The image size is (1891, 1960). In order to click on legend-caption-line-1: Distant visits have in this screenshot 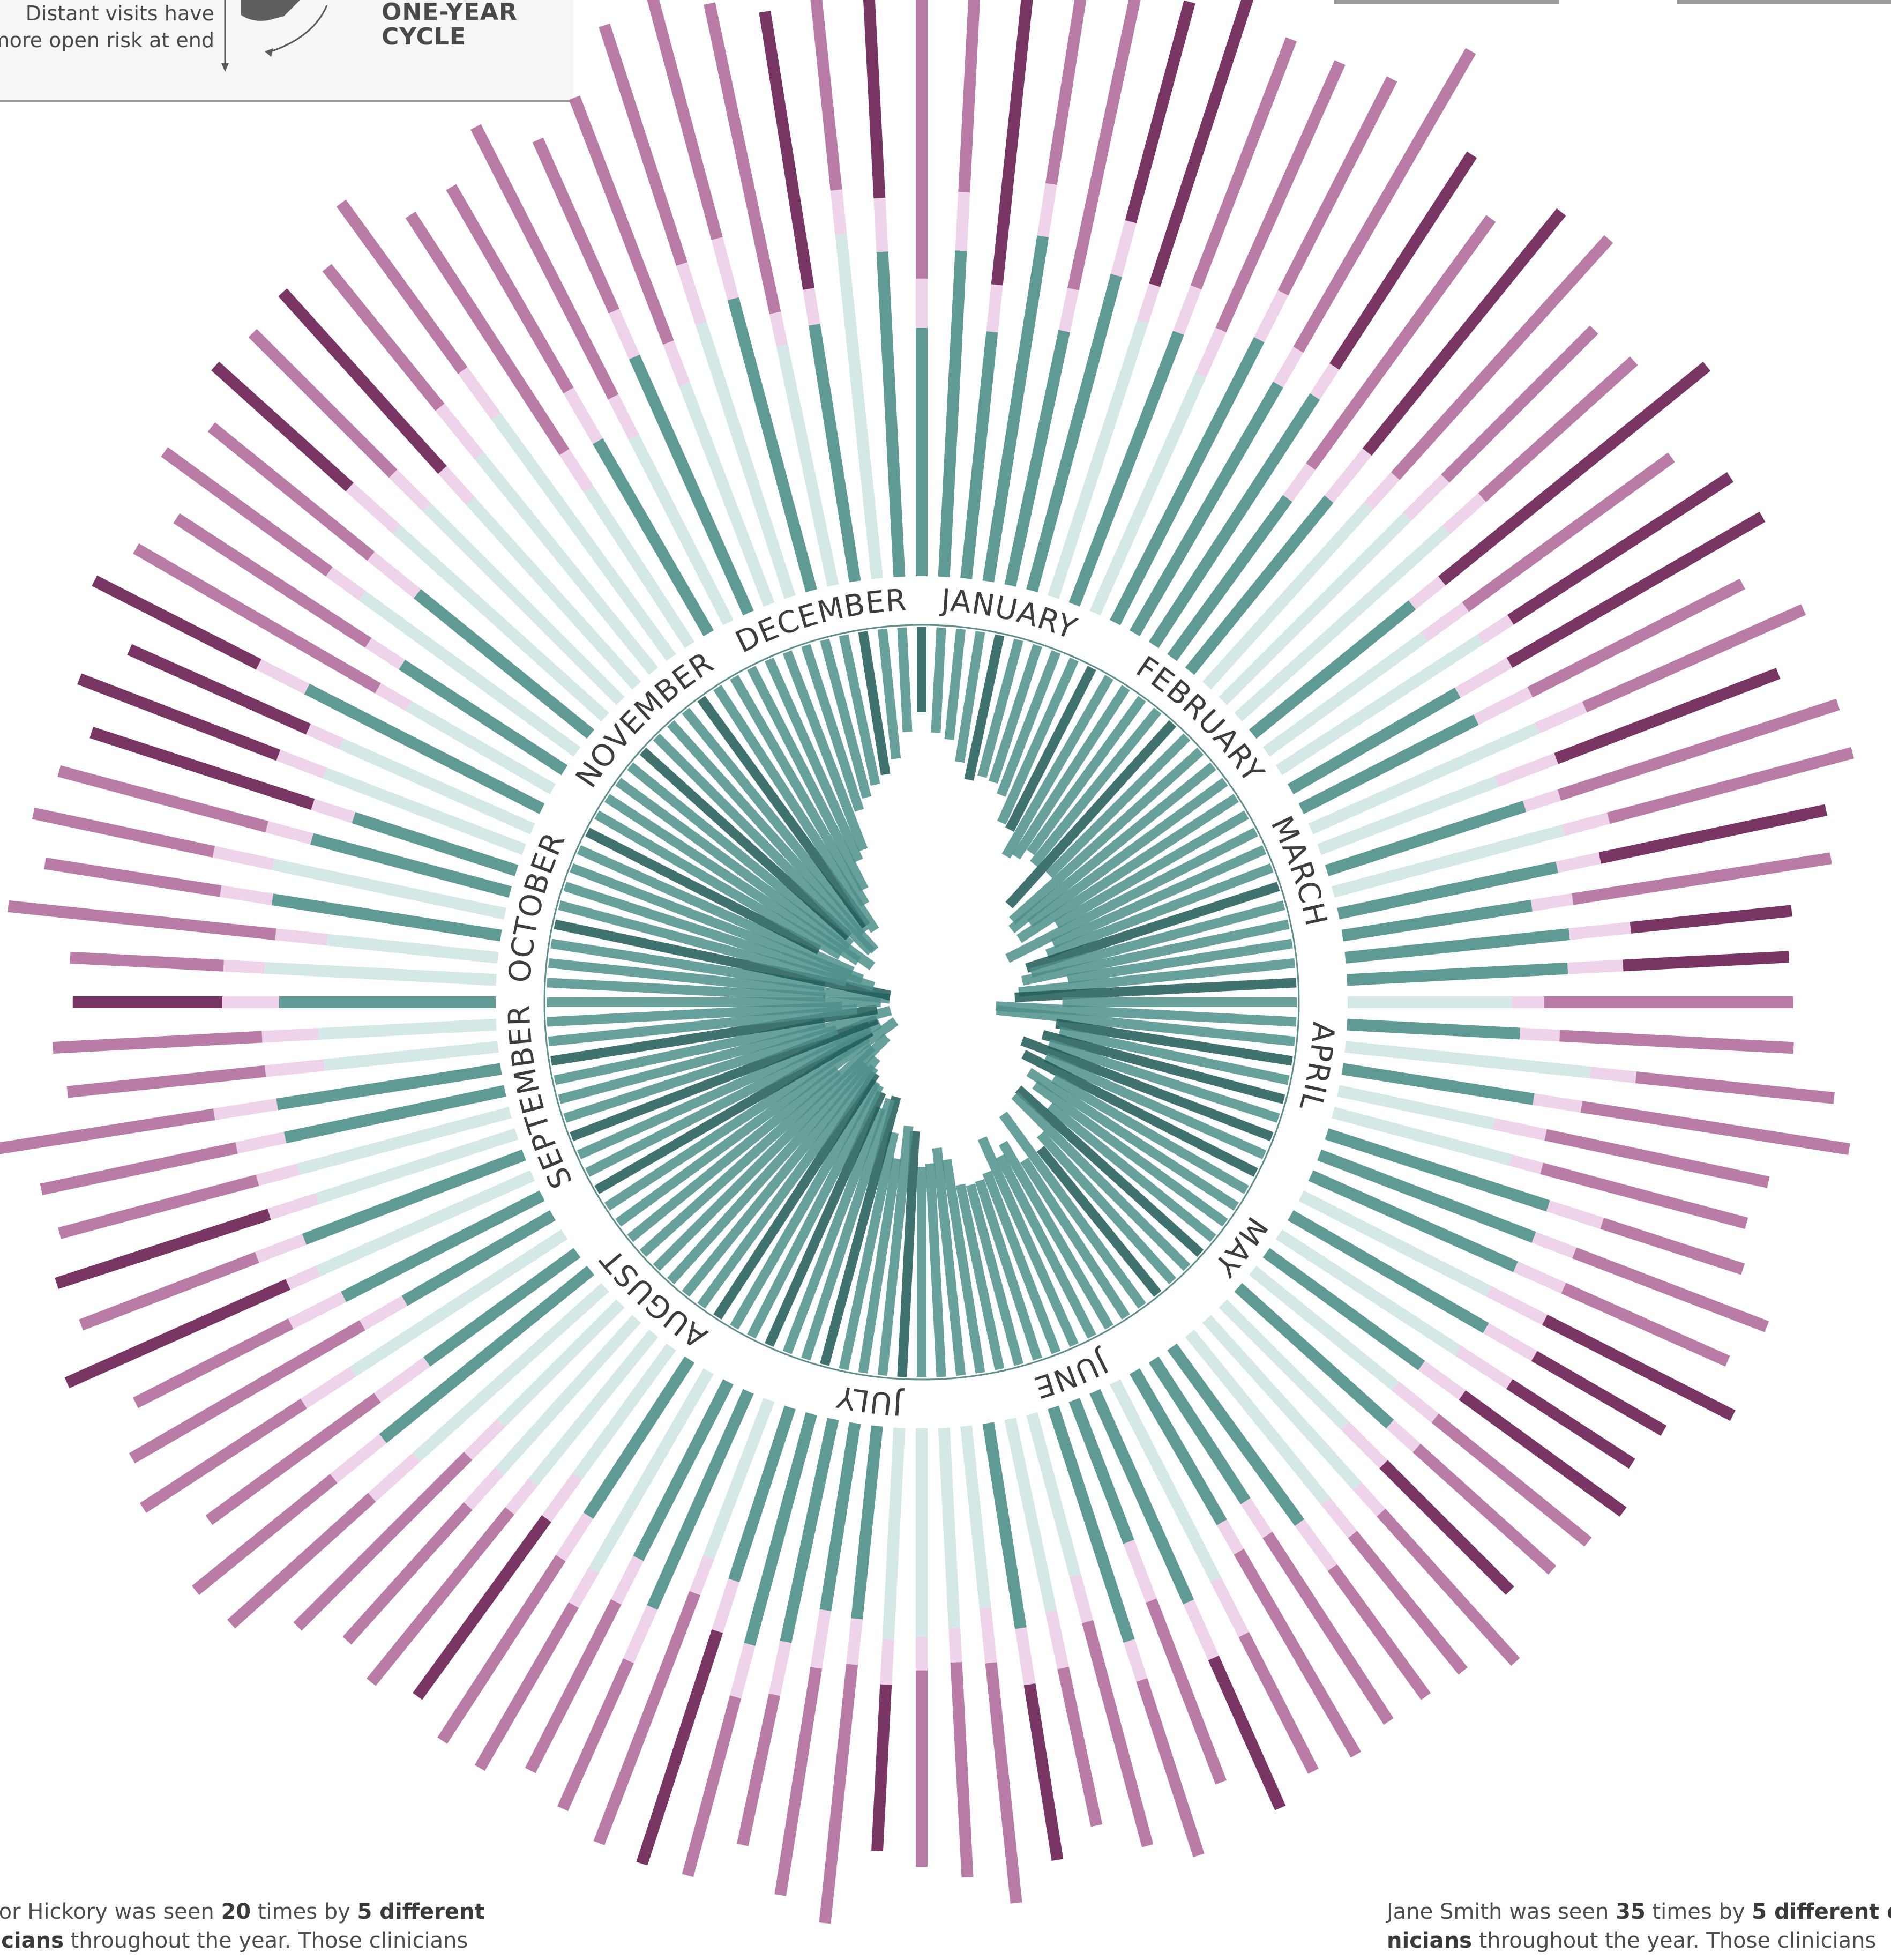, I will do `click(120, 13)`.